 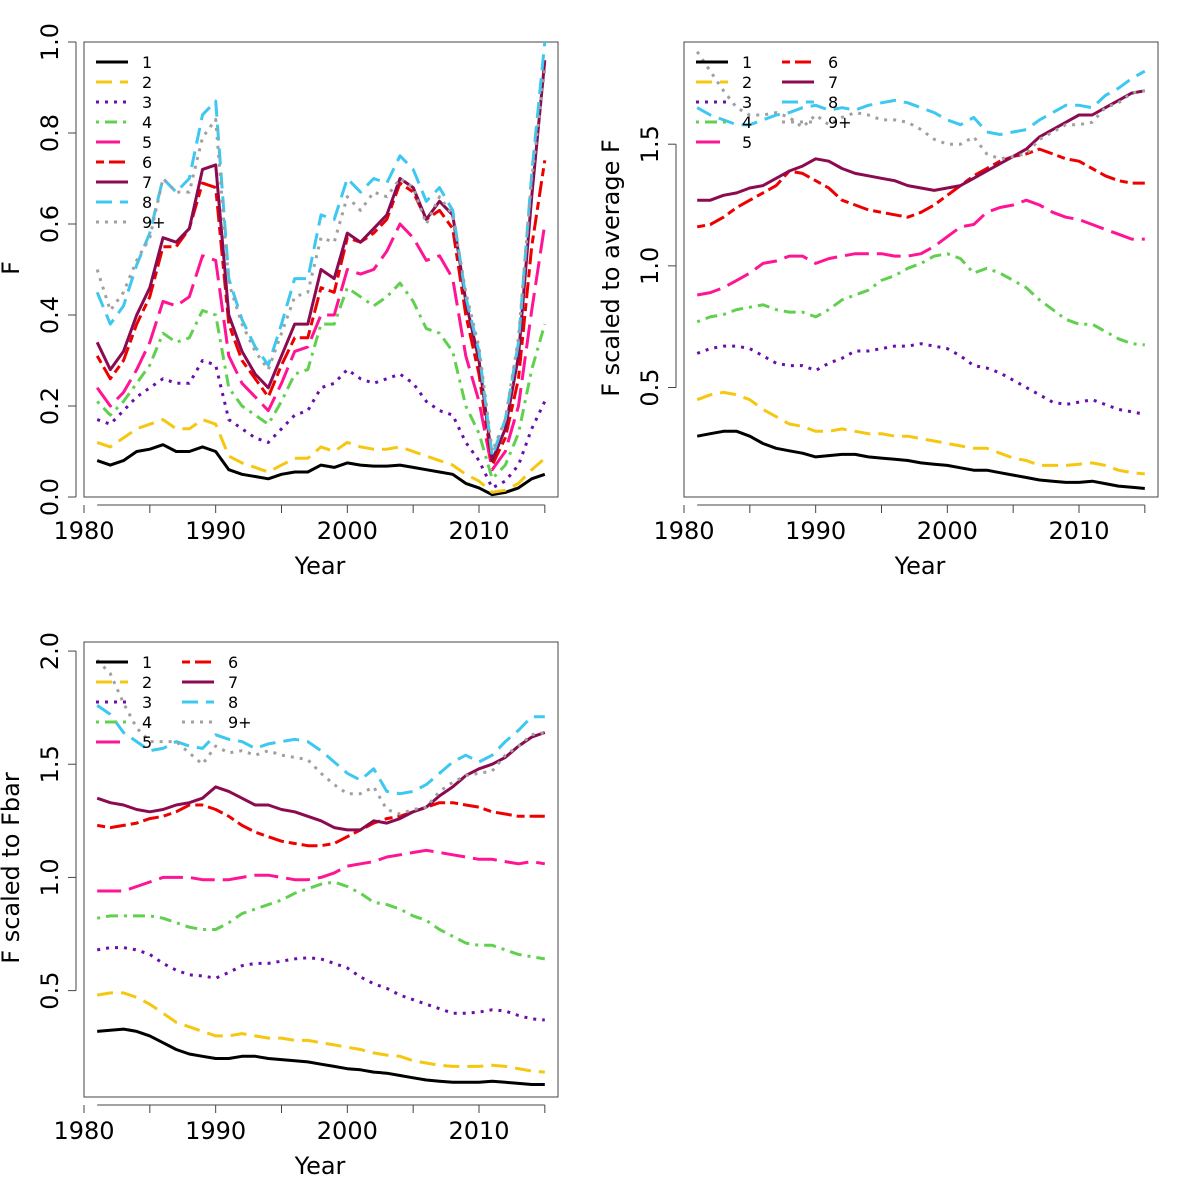 I want to click on y-tick-label: 0.2, so click(x=50, y=406).